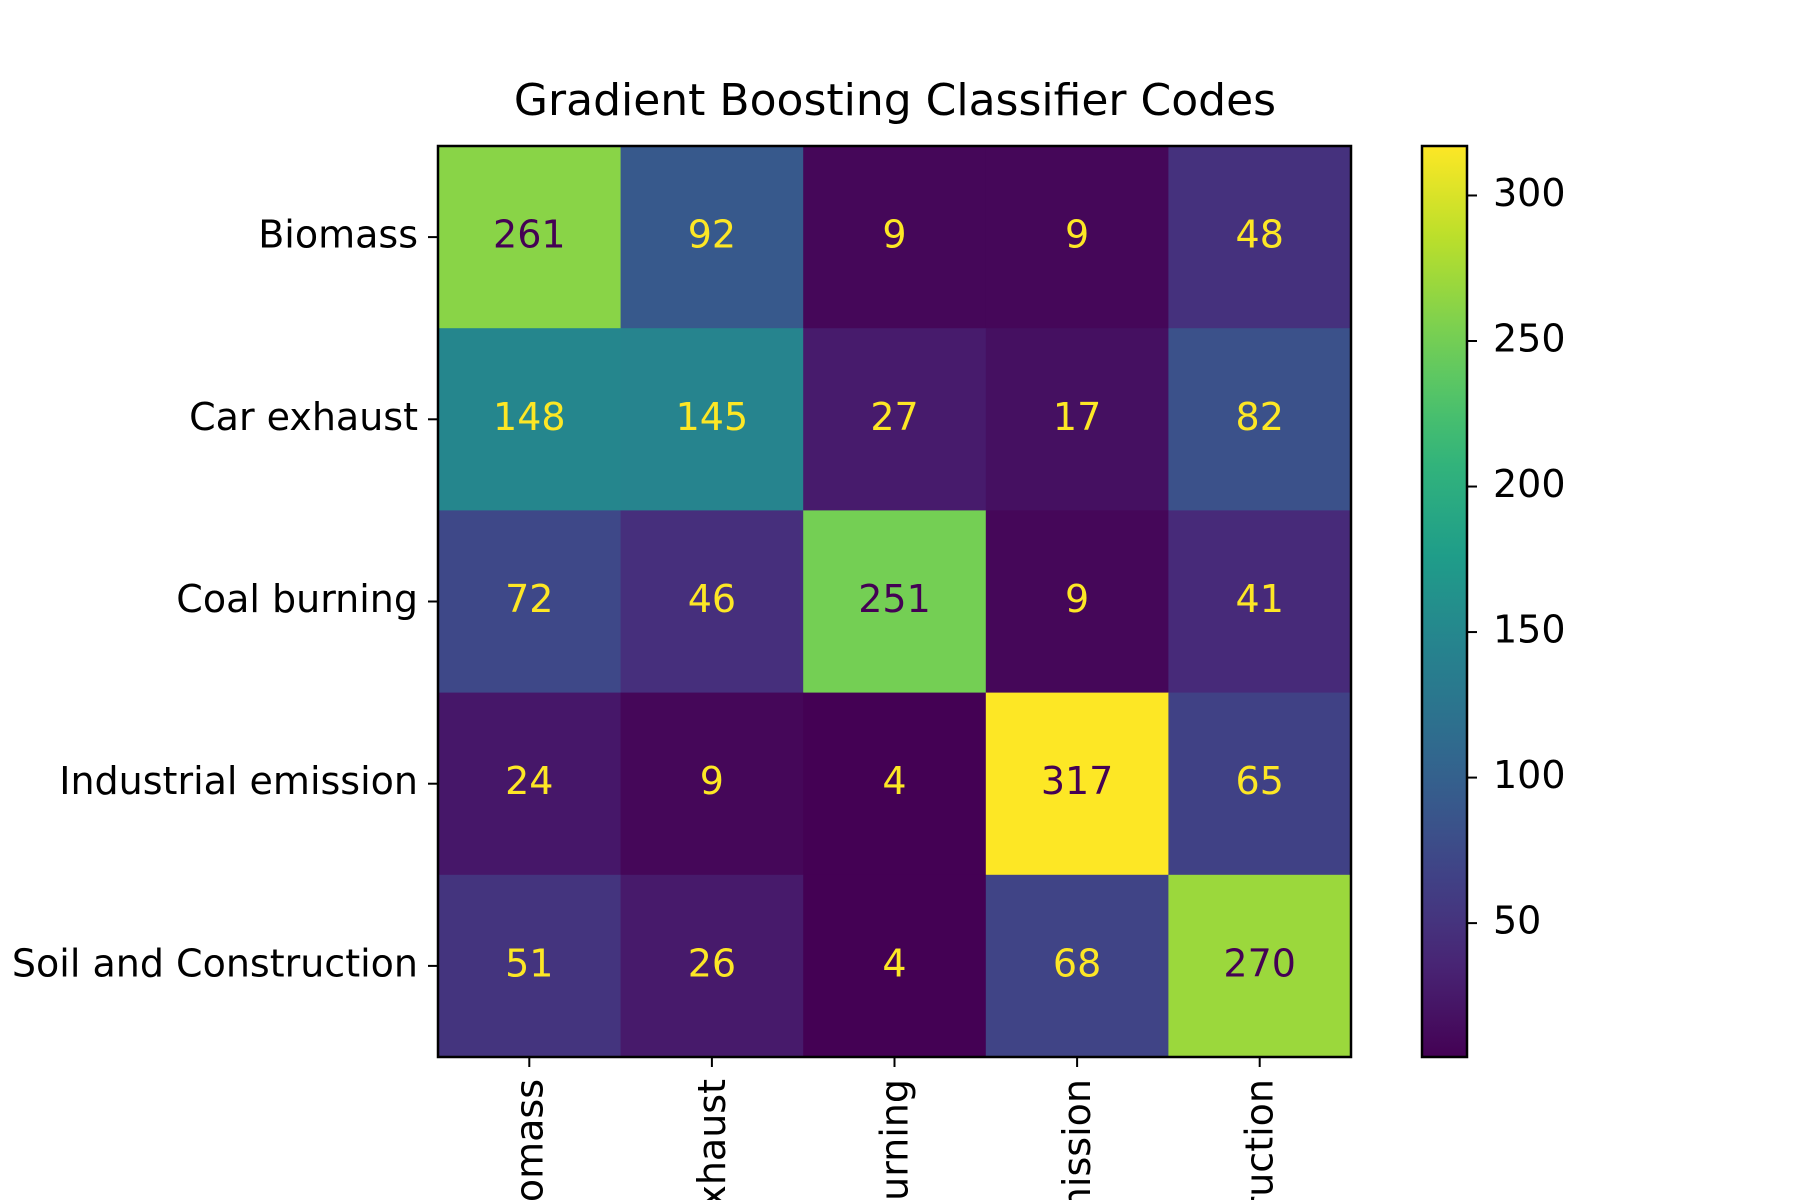 This screenshot has height=1200, width=1800. I want to click on cell-label: 65, so click(1260, 781).